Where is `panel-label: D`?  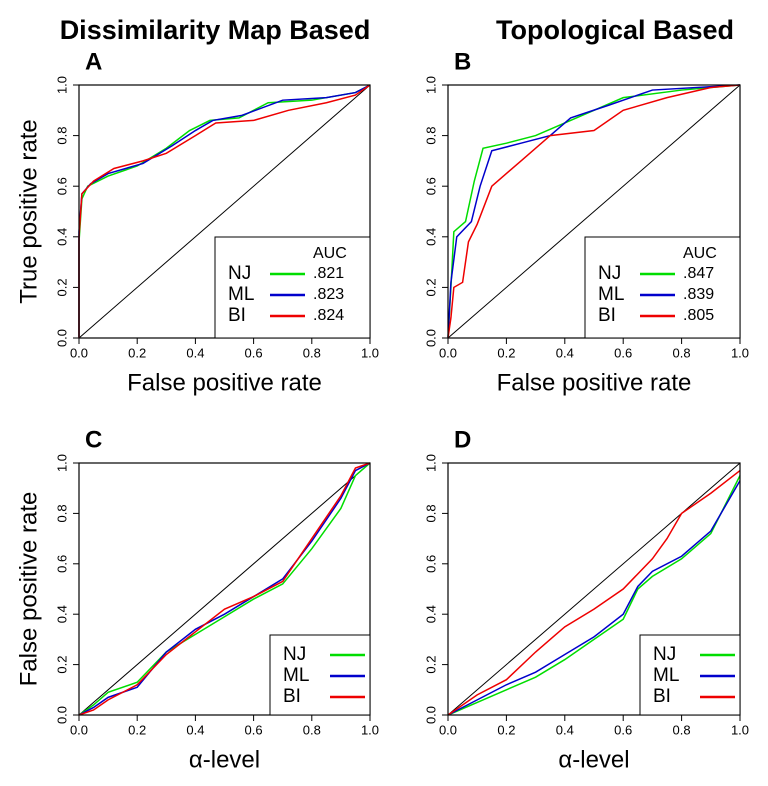 panel-label: D is located at coordinates (462, 439).